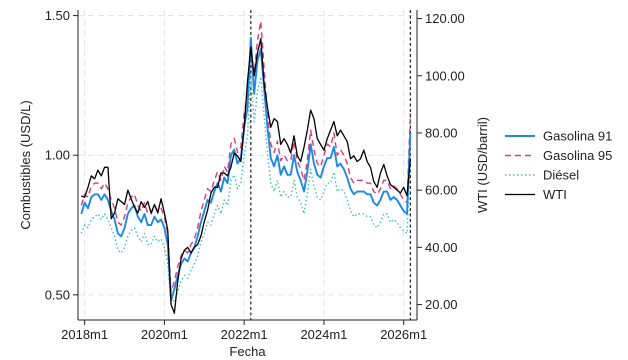 Image resolution: width=628 pixels, height=360 pixels. I want to click on y-right-tick-label: 120.00, so click(445, 18).